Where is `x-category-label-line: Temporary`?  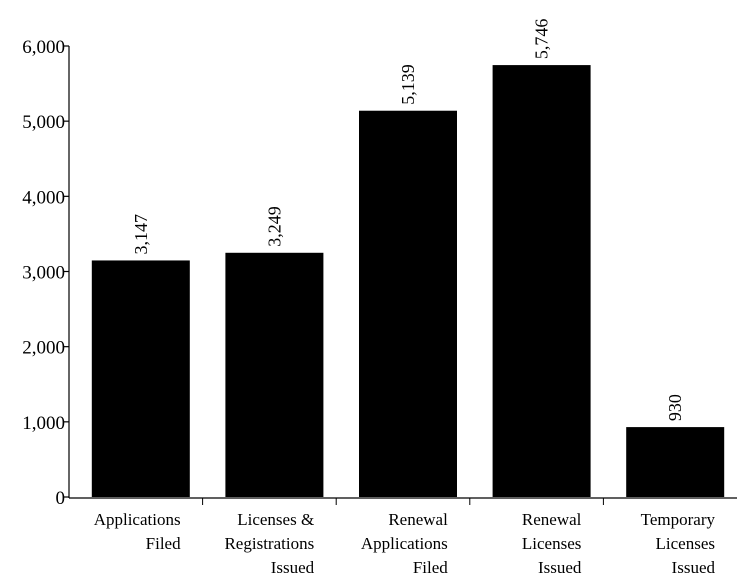
x-category-label-line: Temporary is located at coordinates (678, 519).